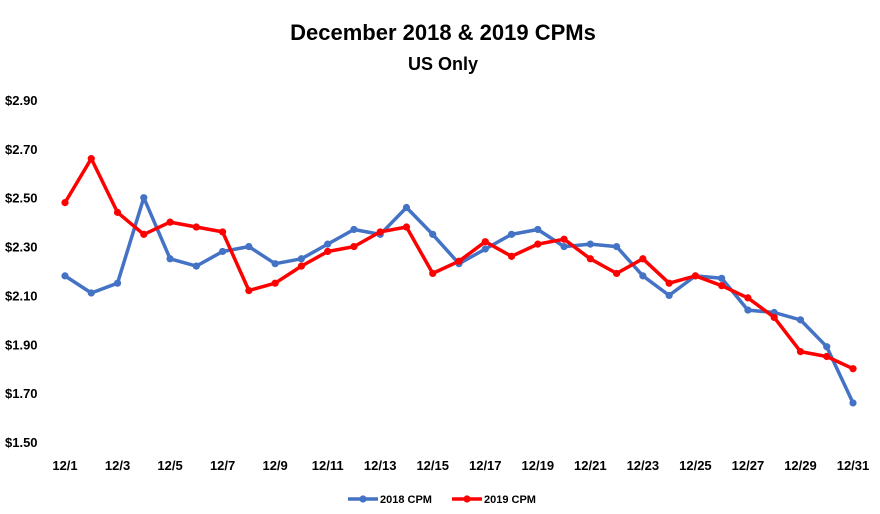 The image size is (880, 514). I want to click on chart-title: December 2018 & 2019 CPMs, so click(443, 32).